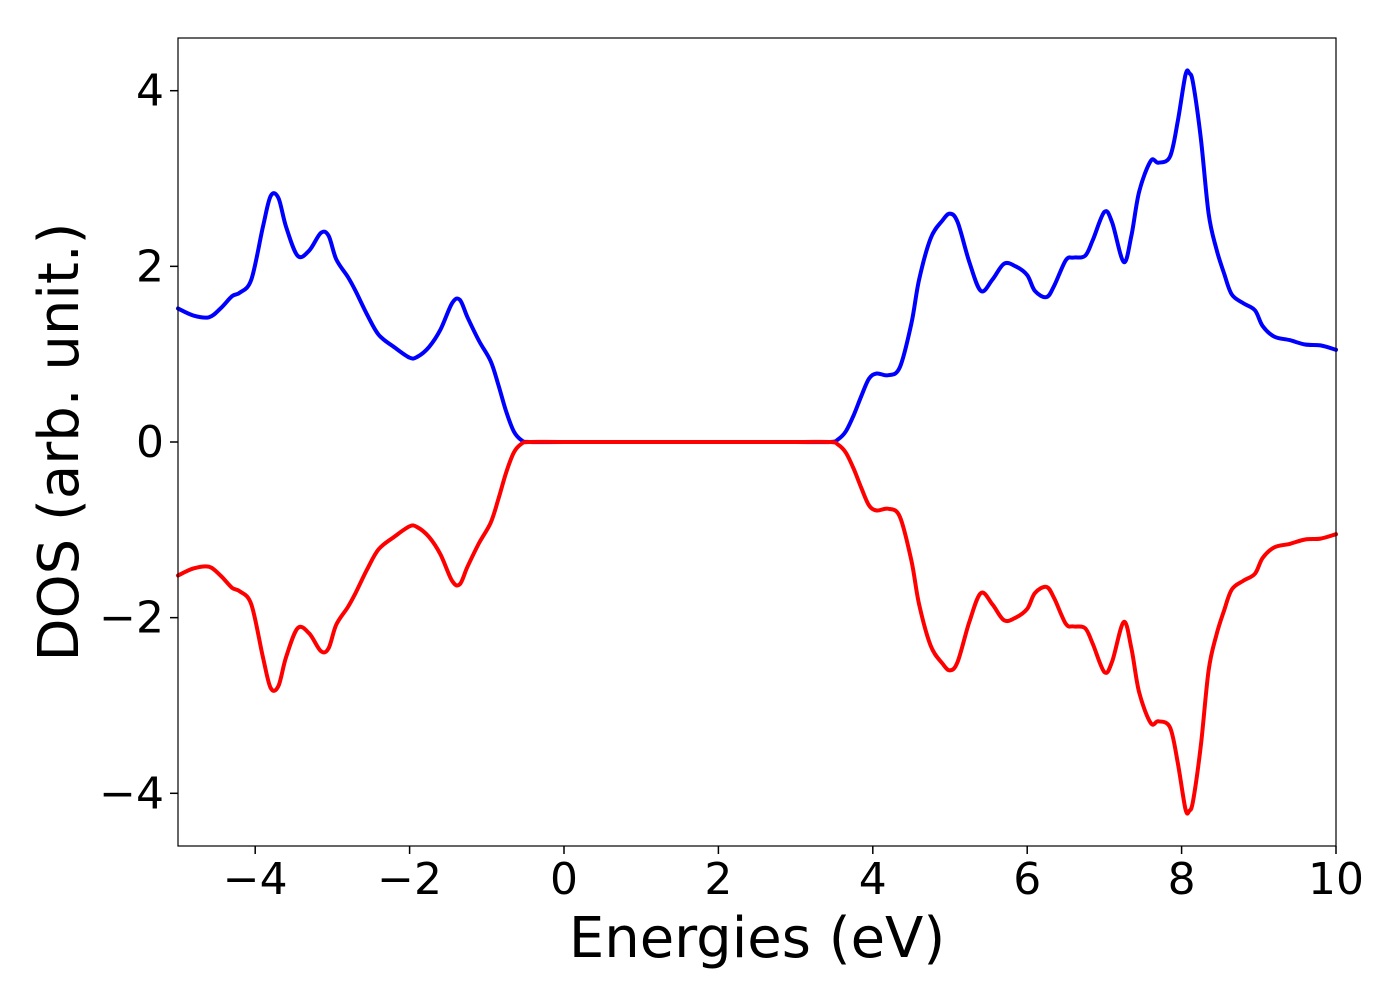 This screenshot has height=1000, width=1400. Describe the element at coordinates (1336, 879) in the screenshot. I see `x-tick-label: 10` at that location.